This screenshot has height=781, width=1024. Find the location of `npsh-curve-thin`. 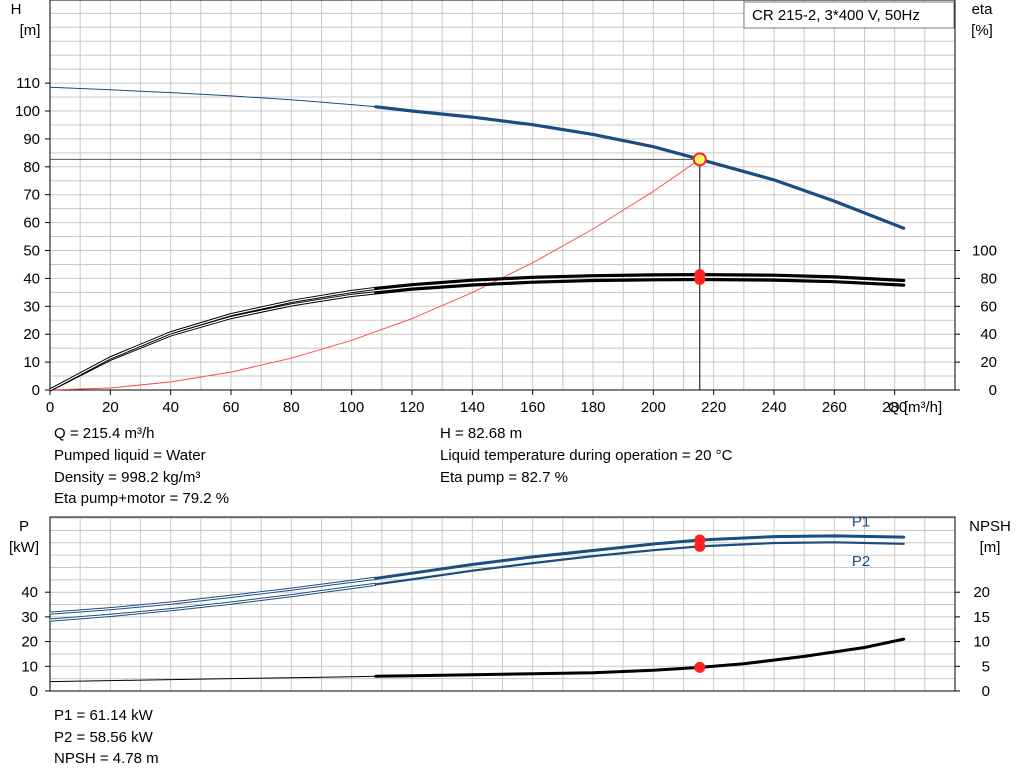

npsh-curve-thin is located at coordinates (212, 679).